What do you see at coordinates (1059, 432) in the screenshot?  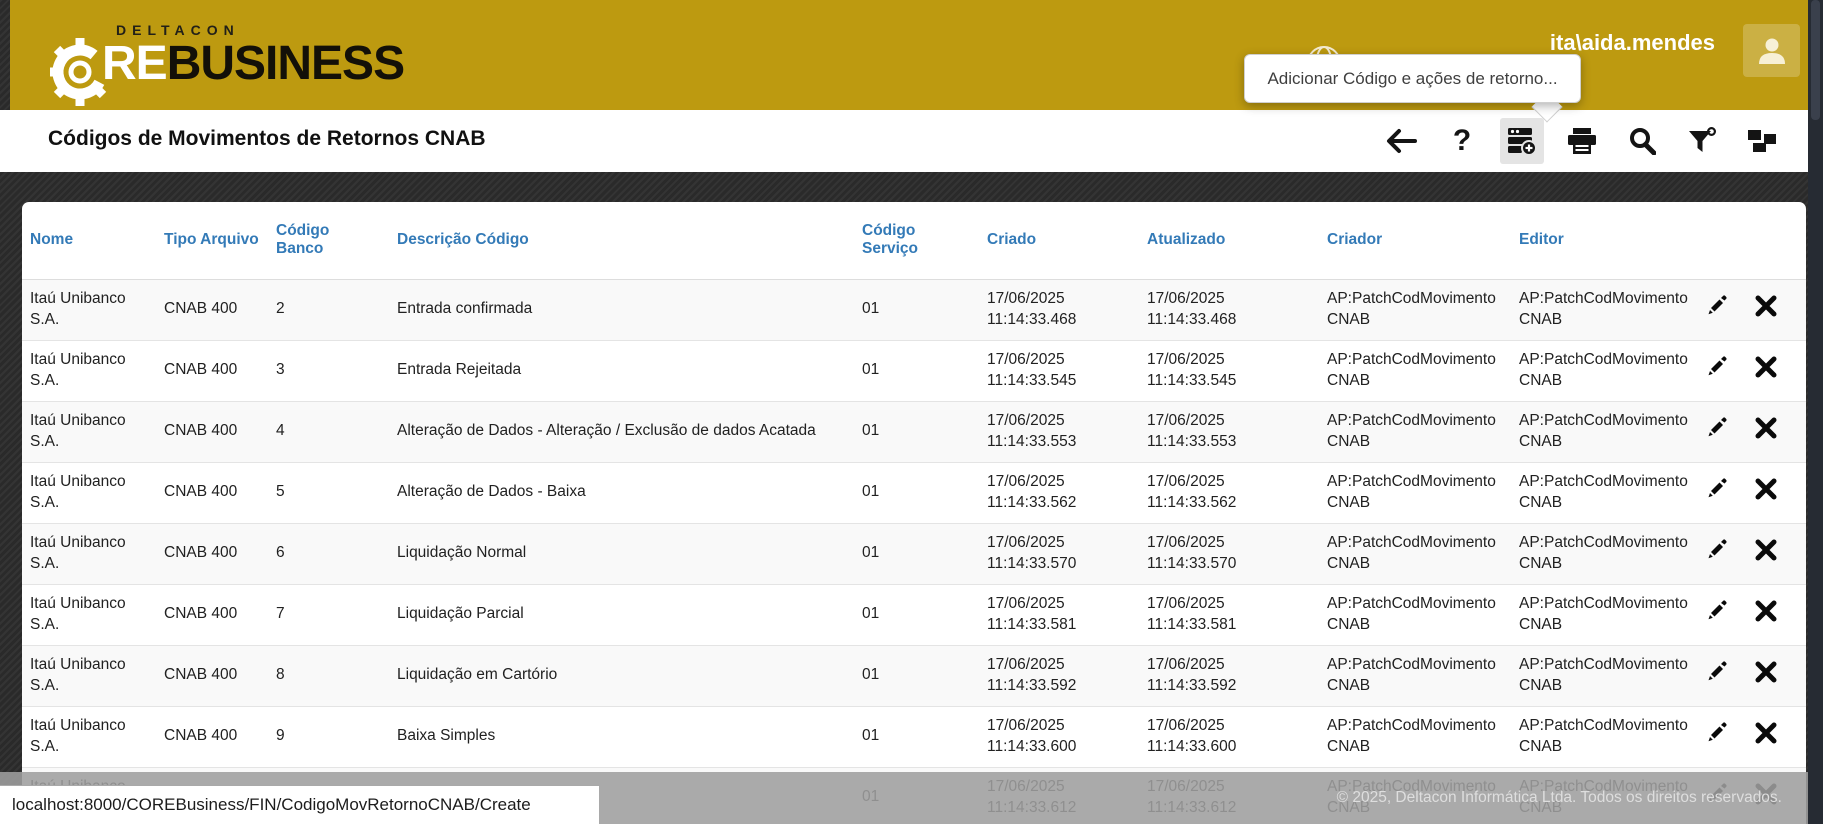 I see `cell-criado: 17/06/2025 11:14:33.553` at bounding box center [1059, 432].